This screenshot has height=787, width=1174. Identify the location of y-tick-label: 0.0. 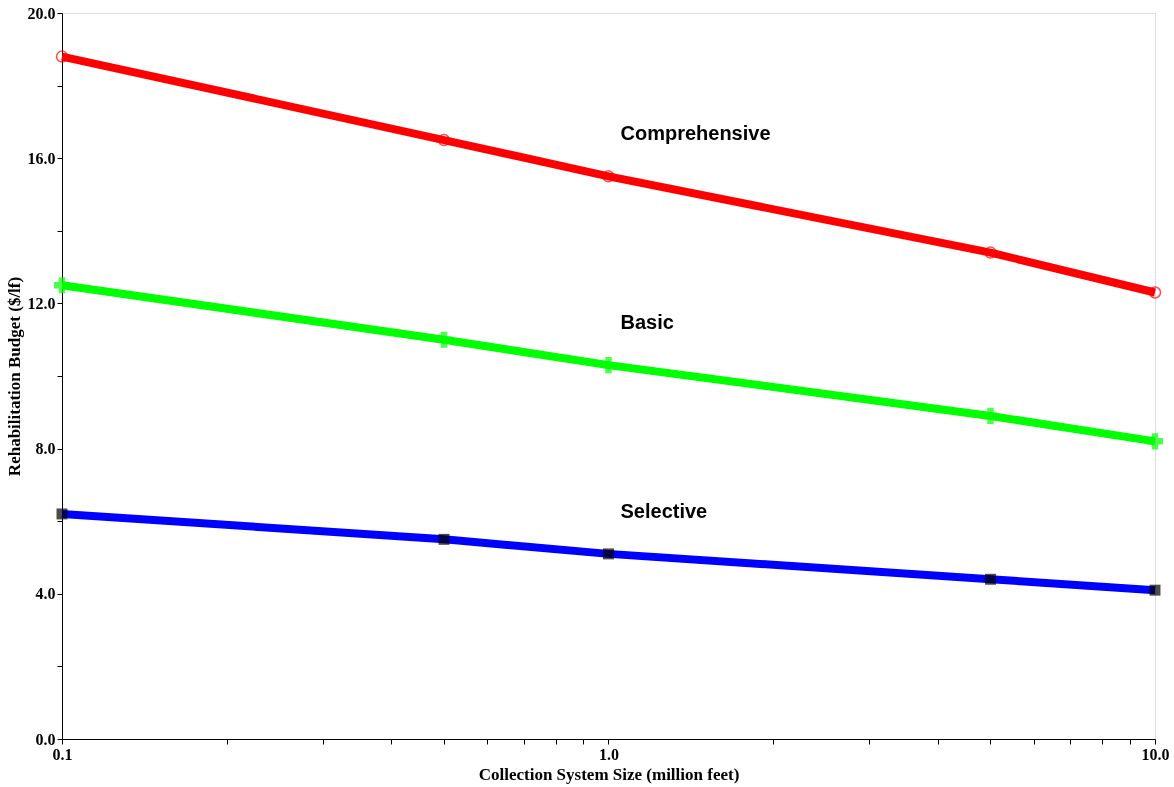
(45, 739).